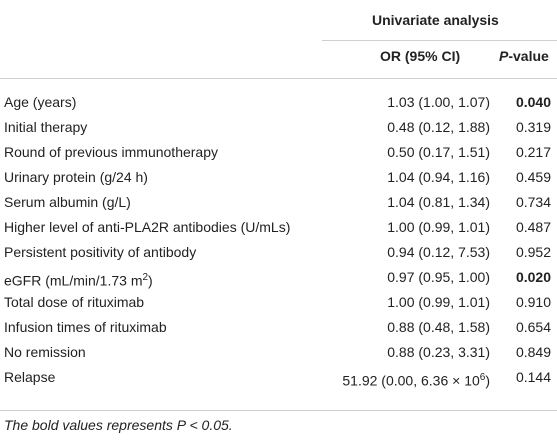  I want to click on p-value: 0.910, so click(533, 302).